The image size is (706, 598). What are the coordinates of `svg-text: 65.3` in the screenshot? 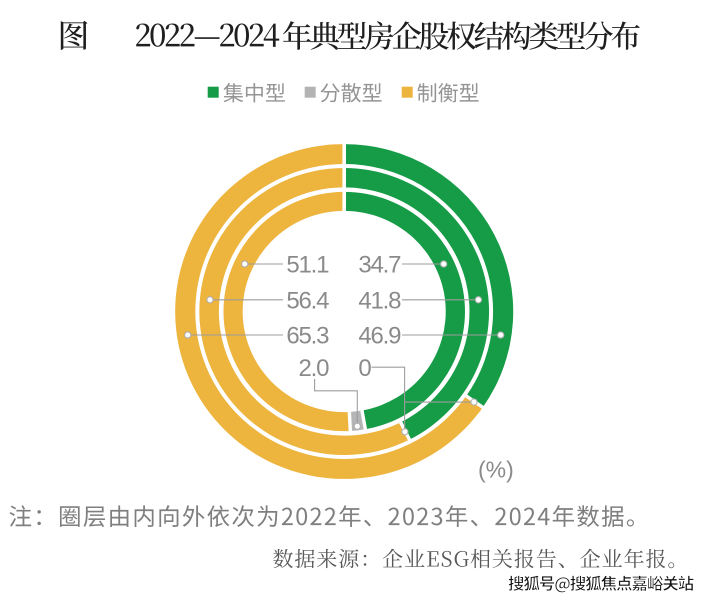 It's located at (307, 336).